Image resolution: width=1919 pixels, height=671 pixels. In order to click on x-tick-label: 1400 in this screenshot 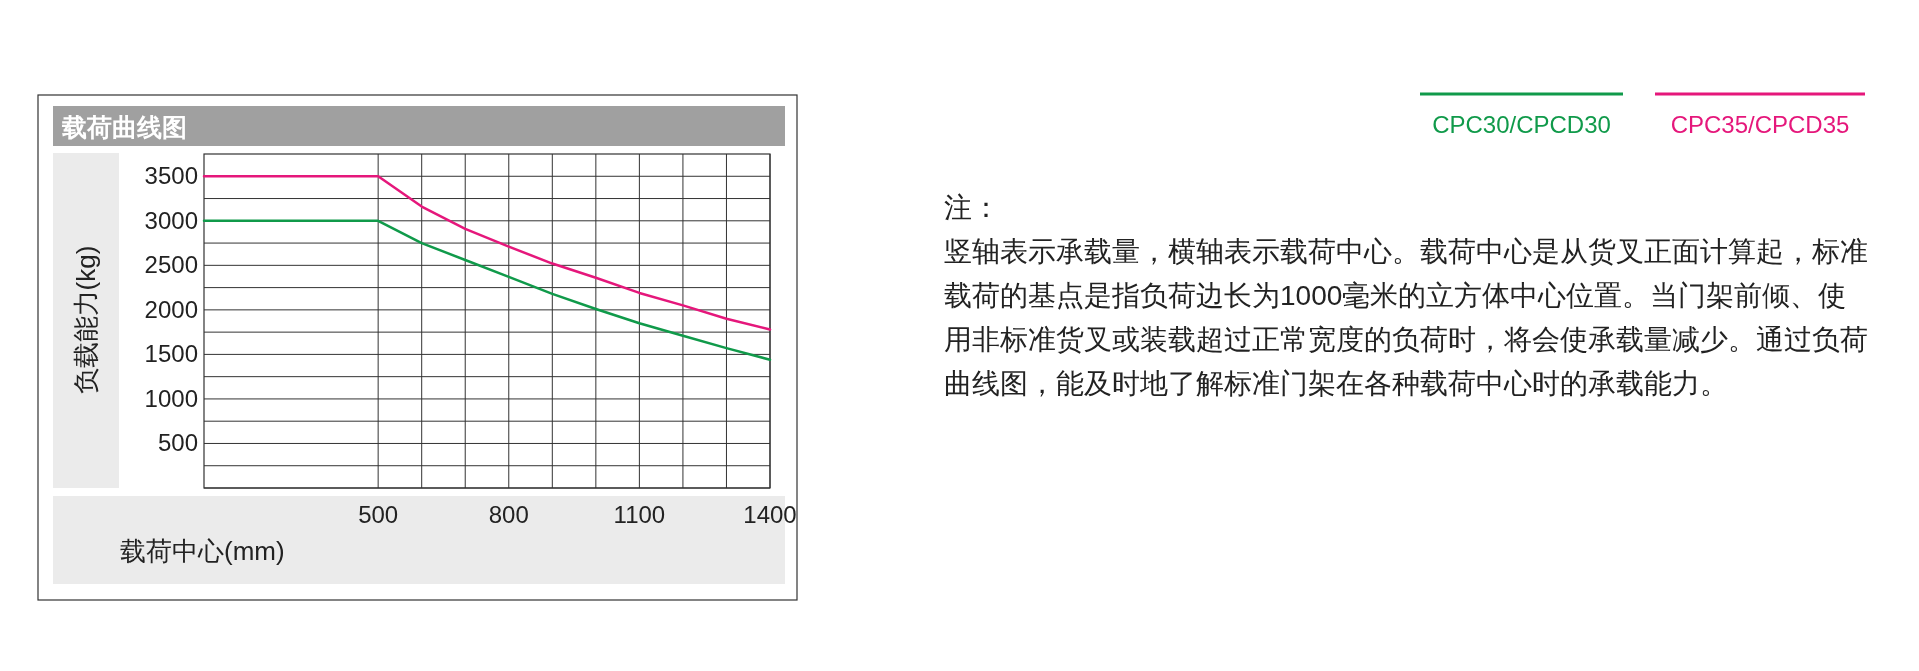, I will do `click(770, 514)`.